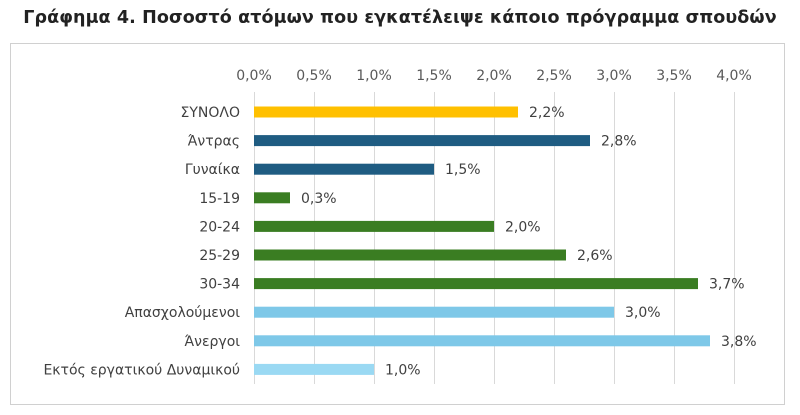 The image size is (800, 415). What do you see at coordinates (727, 285) in the screenshot?
I see `data-label: 3,7%` at bounding box center [727, 285].